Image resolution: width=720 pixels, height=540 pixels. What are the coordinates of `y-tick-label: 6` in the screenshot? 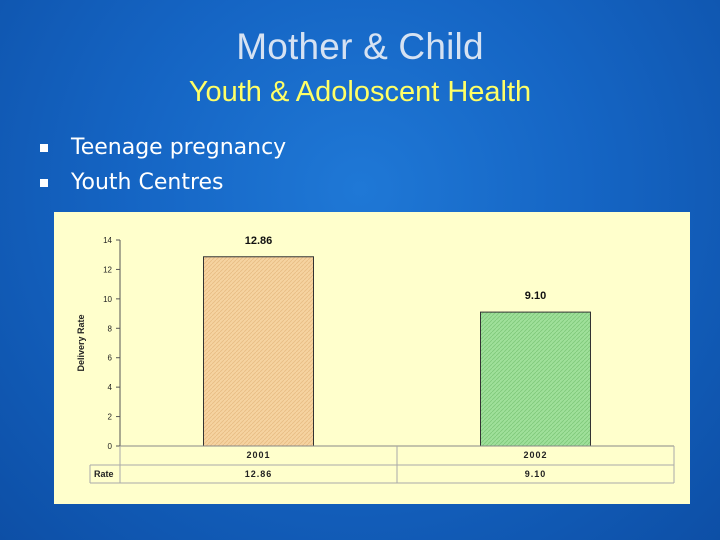 It's located at (110, 358).